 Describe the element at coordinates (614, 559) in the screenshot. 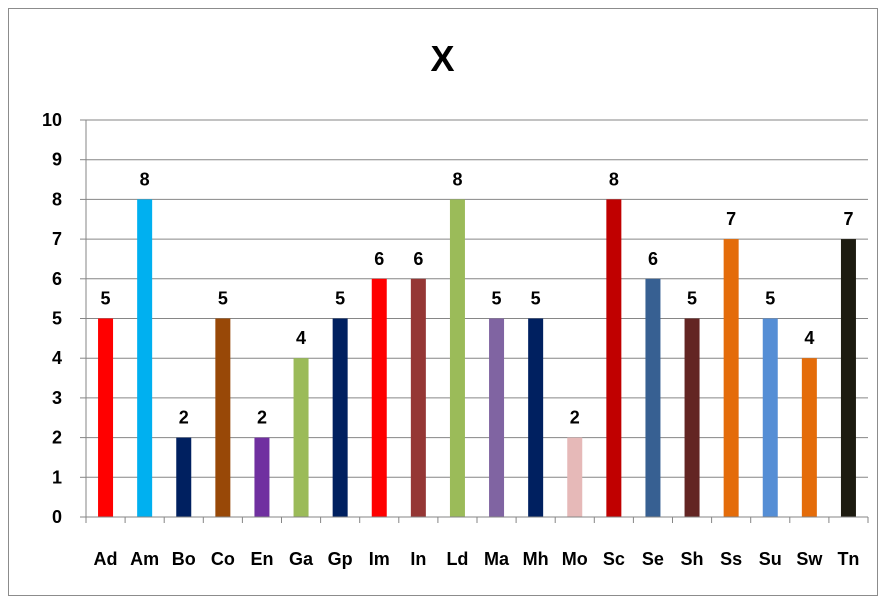

I see `x-tick-label: Sc` at that location.